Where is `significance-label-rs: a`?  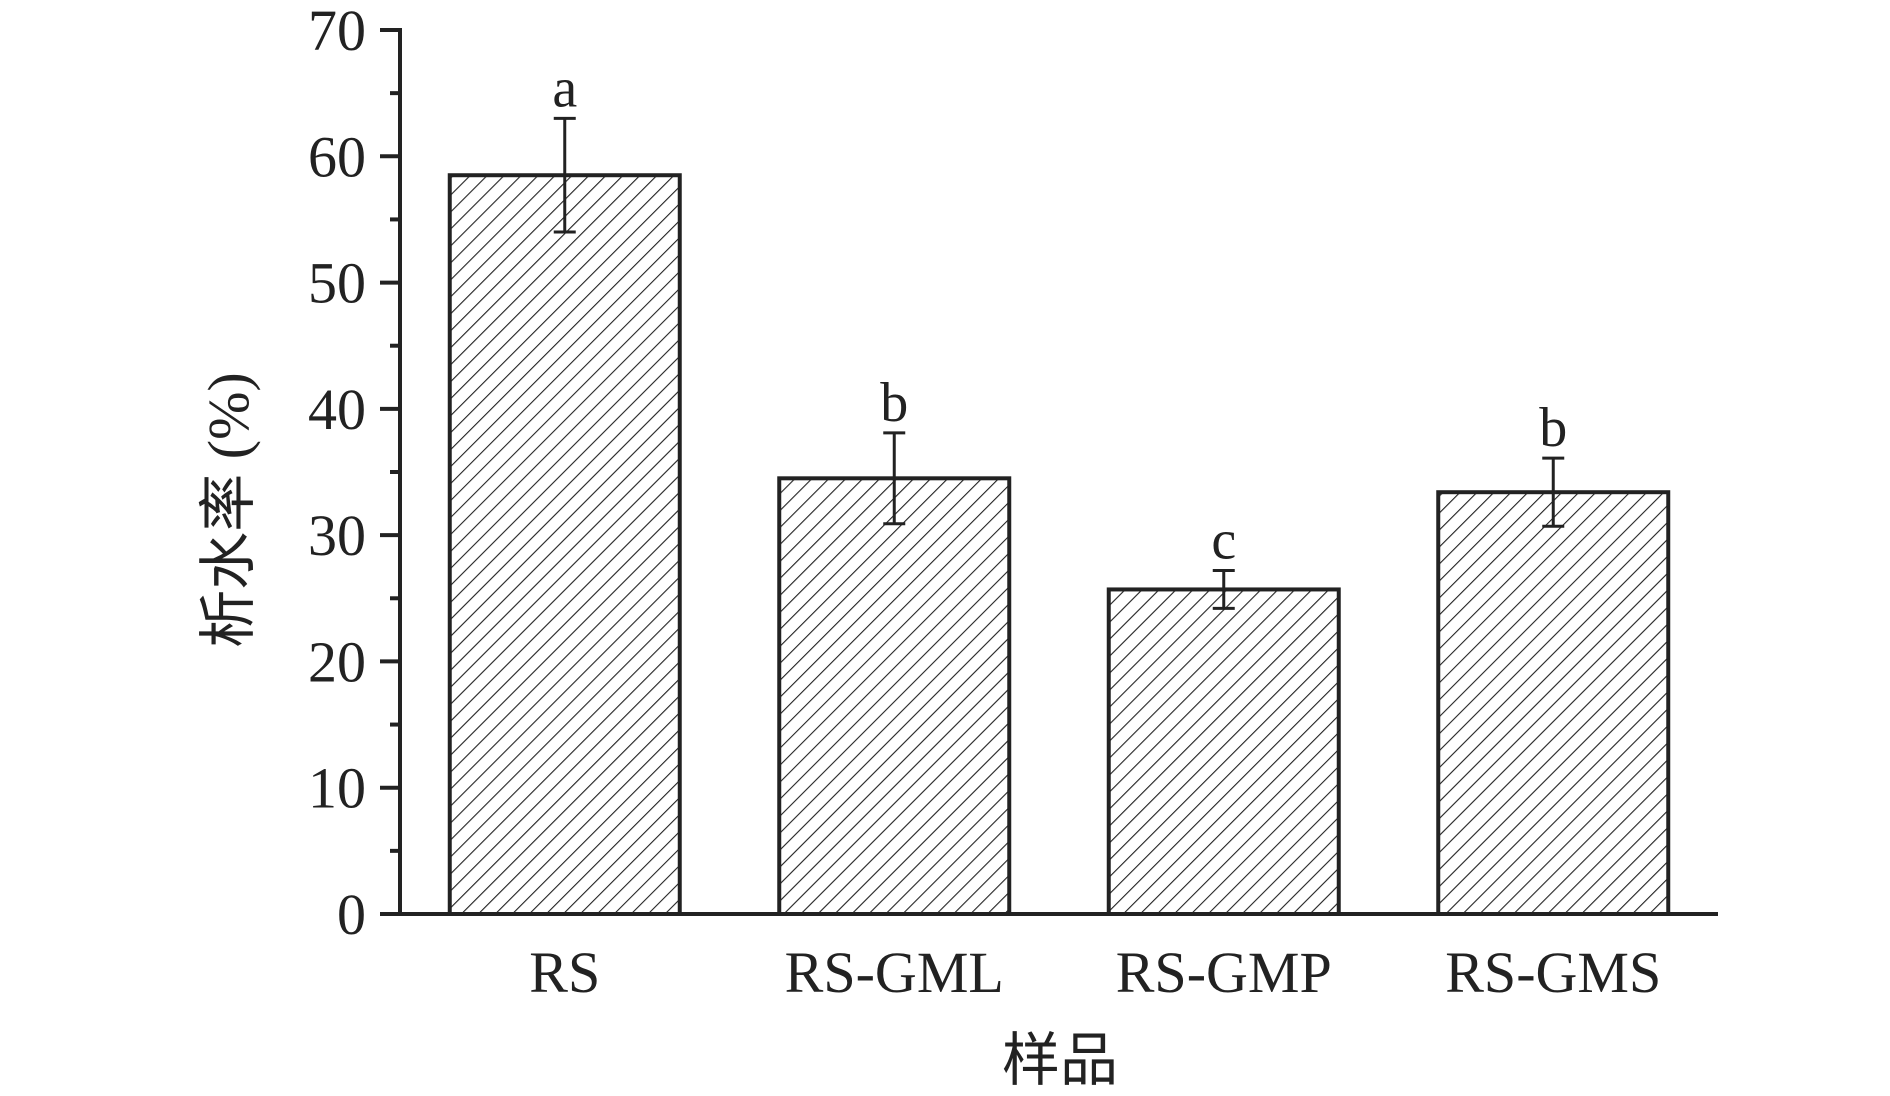 significance-label-rs: a is located at coordinates (564, 88).